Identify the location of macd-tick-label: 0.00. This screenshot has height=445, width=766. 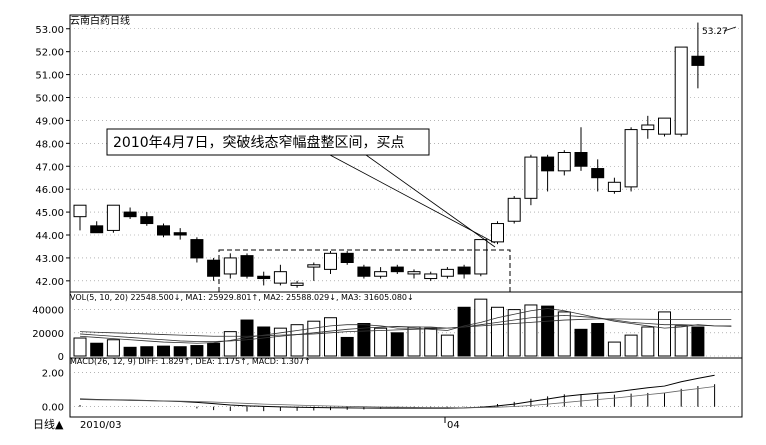
(53, 408).